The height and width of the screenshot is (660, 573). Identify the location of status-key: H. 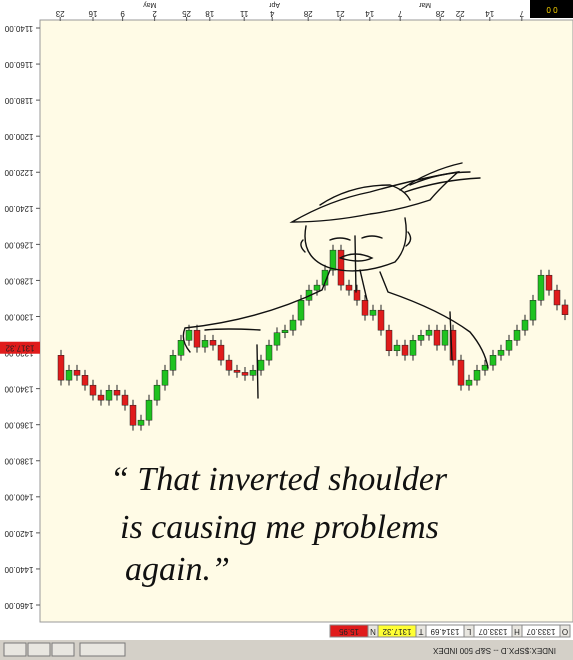
(517, 631).